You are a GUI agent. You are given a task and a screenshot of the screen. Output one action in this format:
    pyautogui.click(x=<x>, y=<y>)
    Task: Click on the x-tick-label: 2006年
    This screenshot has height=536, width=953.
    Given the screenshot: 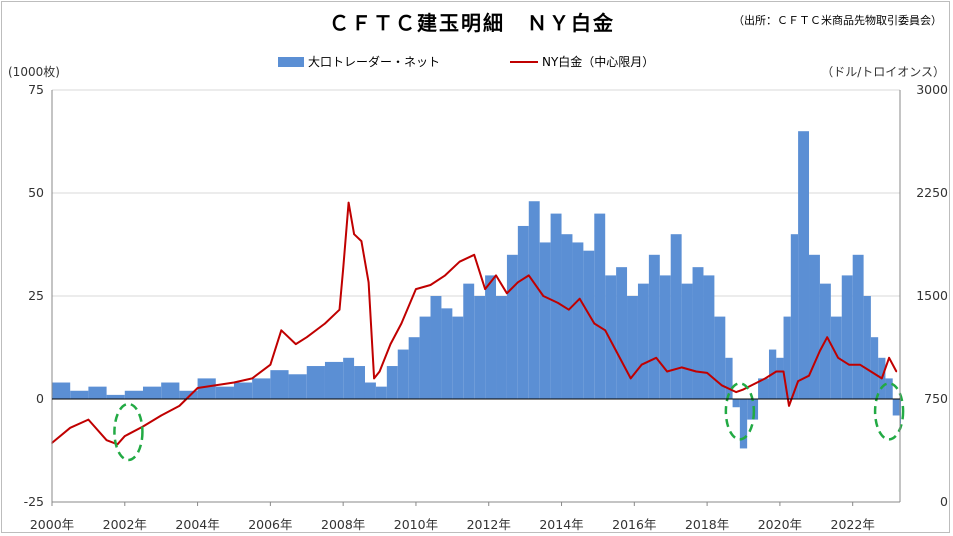 What is the action you would take?
    pyautogui.click(x=270, y=524)
    